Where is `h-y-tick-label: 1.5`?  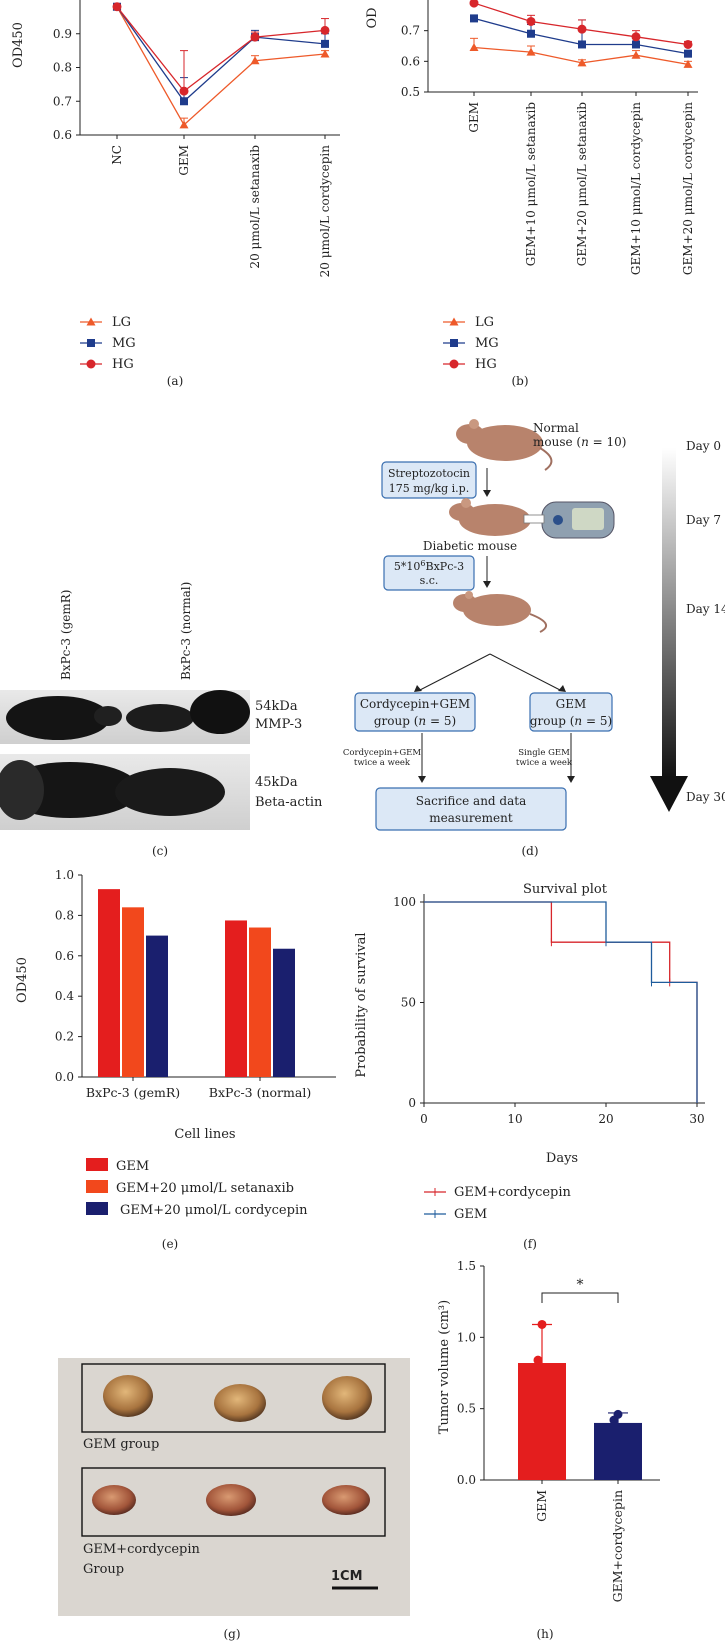 h-y-tick-label: 1.5 is located at coordinates (466, 1266).